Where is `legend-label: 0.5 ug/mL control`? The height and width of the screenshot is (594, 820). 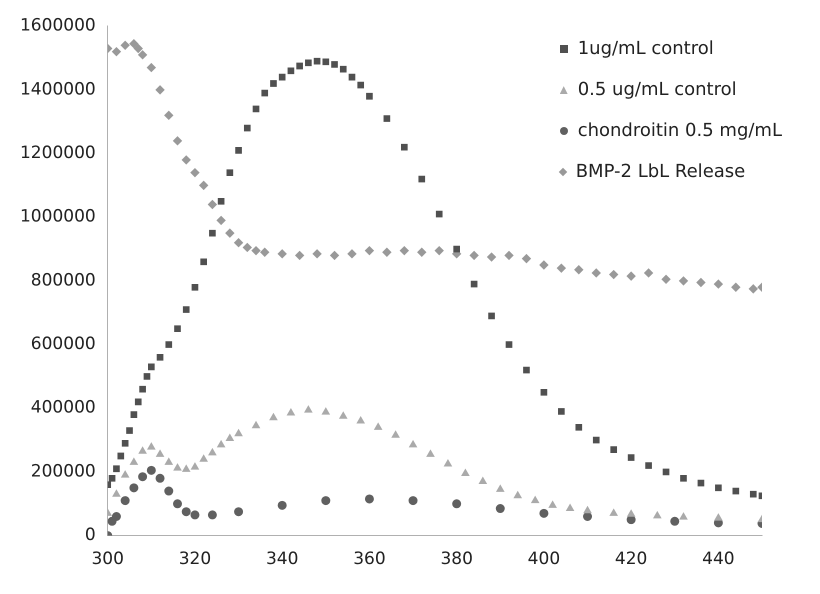 legend-label: 0.5 ug/mL control is located at coordinates (657, 89).